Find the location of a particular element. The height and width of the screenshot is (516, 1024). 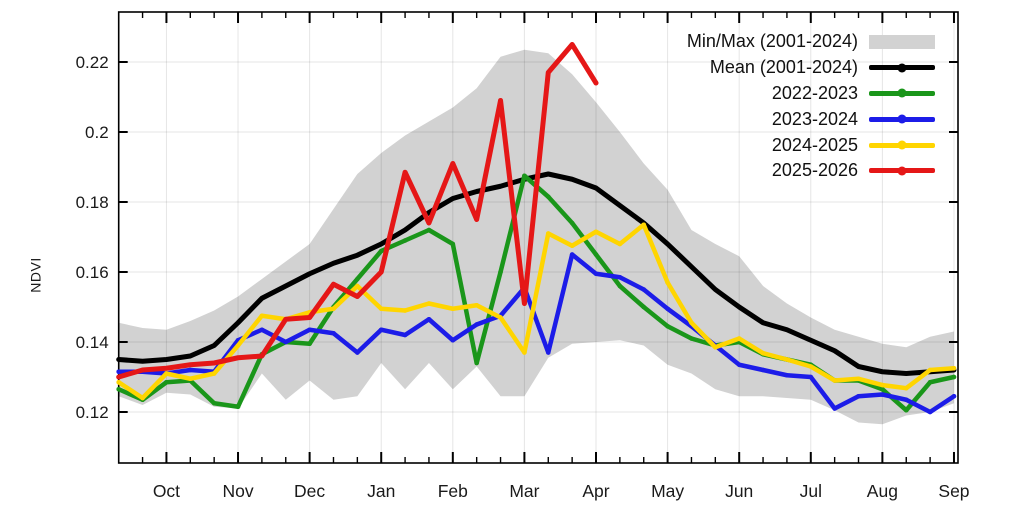

legend-item-2024-2025: 2024-2025 is located at coordinates (677, 145).